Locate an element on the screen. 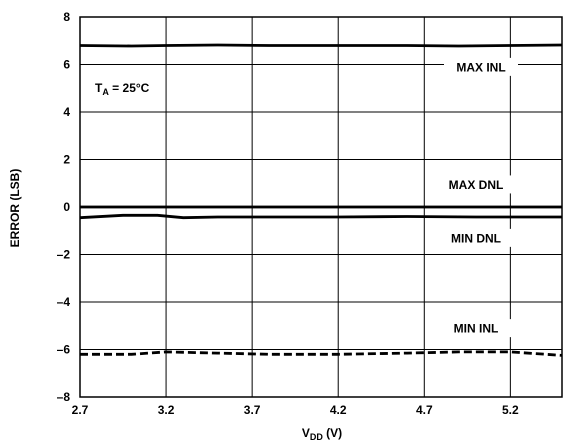  y-tick-label-5: 2 is located at coordinates (66, 160).